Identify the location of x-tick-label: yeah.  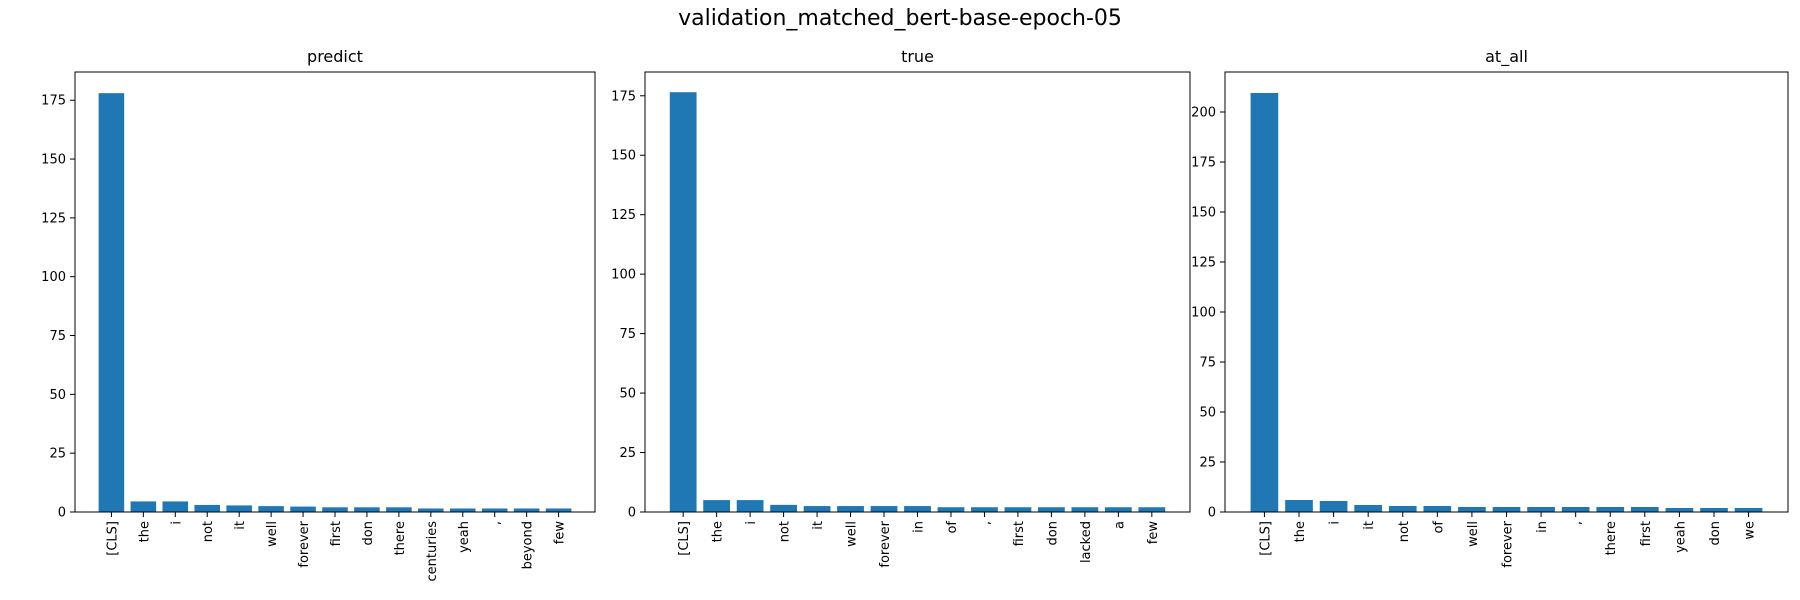
(464, 537).